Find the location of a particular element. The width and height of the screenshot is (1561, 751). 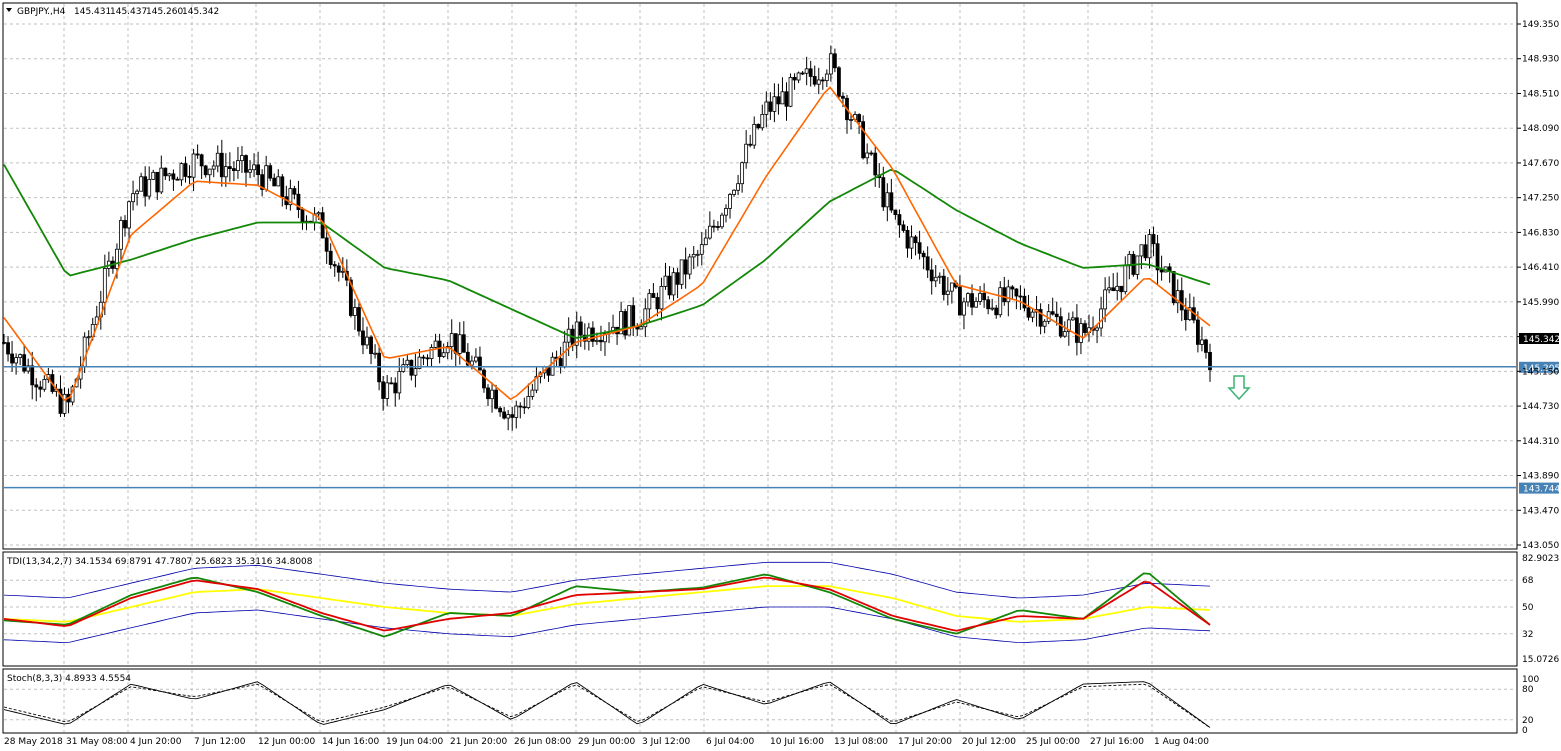

time-tick-label: 21 Jun 20:00 is located at coordinates (478, 742).